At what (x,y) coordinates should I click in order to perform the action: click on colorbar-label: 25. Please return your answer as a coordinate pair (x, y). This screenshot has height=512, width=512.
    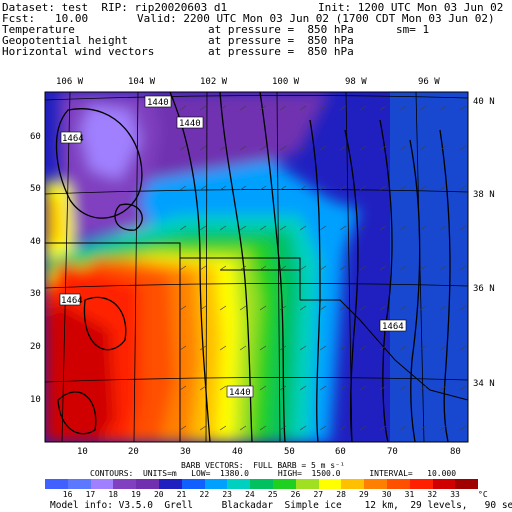
    Looking at the image, I should click on (272, 494).